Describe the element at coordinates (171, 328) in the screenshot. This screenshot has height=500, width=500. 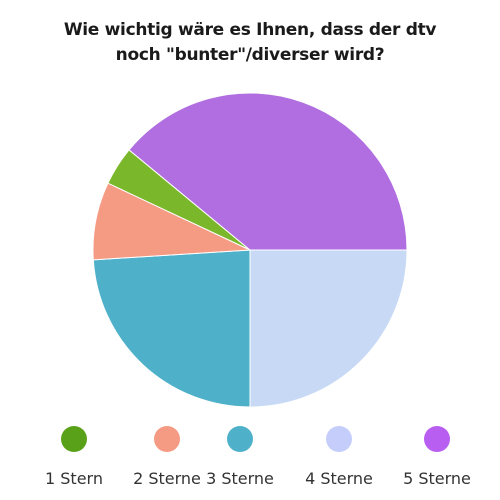
I see `pie-slice-3-sterne` at that location.